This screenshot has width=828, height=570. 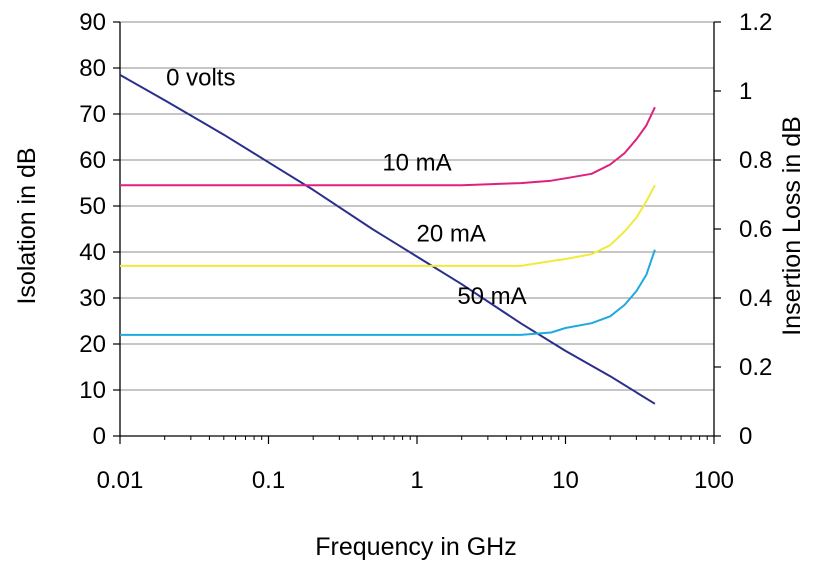 I want to click on x-tick-label: 0.1, so click(x=268, y=480).